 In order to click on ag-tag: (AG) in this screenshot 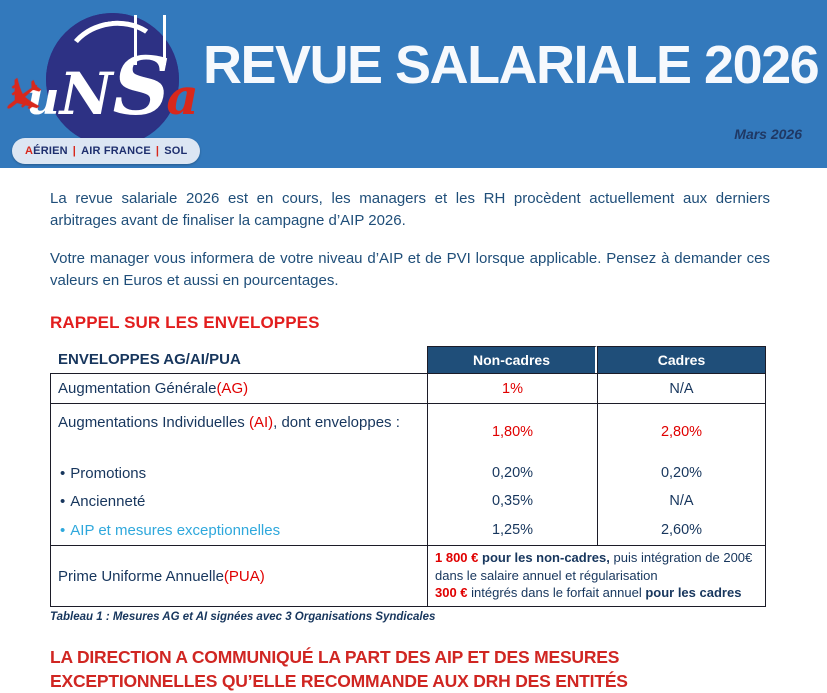, I will do `click(232, 388)`.